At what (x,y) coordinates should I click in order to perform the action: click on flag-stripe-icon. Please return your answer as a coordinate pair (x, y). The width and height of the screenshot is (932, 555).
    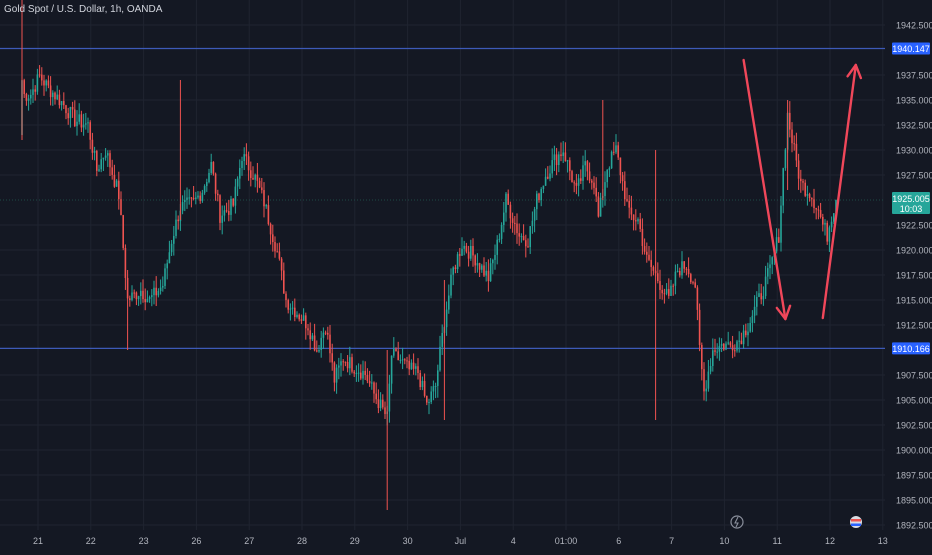
    Looking at the image, I should click on (856, 524).